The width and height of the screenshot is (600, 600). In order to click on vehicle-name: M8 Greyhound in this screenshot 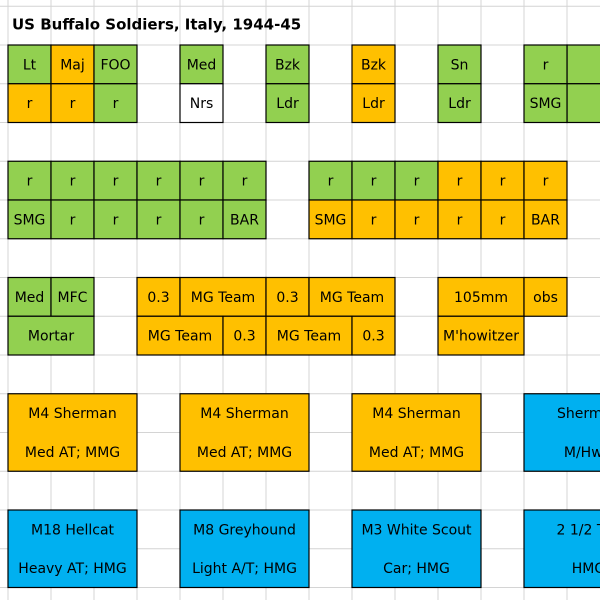, I will do `click(244, 530)`.